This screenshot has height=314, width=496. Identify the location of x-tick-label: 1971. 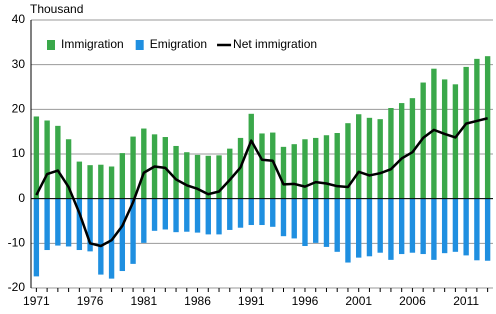
(36, 301).